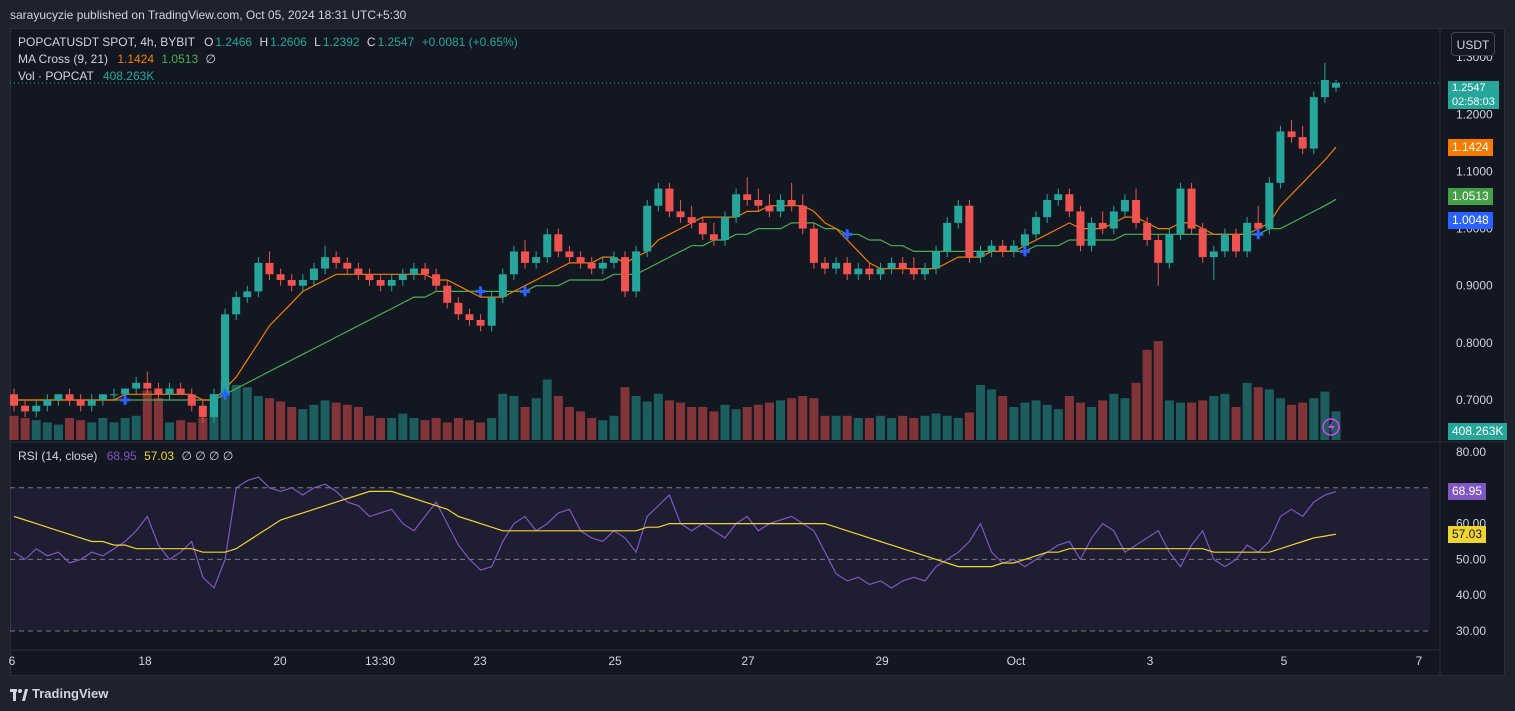 Image resolution: width=1515 pixels, height=711 pixels. What do you see at coordinates (1016, 661) in the screenshot?
I see `time-tick-label: Oct` at bounding box center [1016, 661].